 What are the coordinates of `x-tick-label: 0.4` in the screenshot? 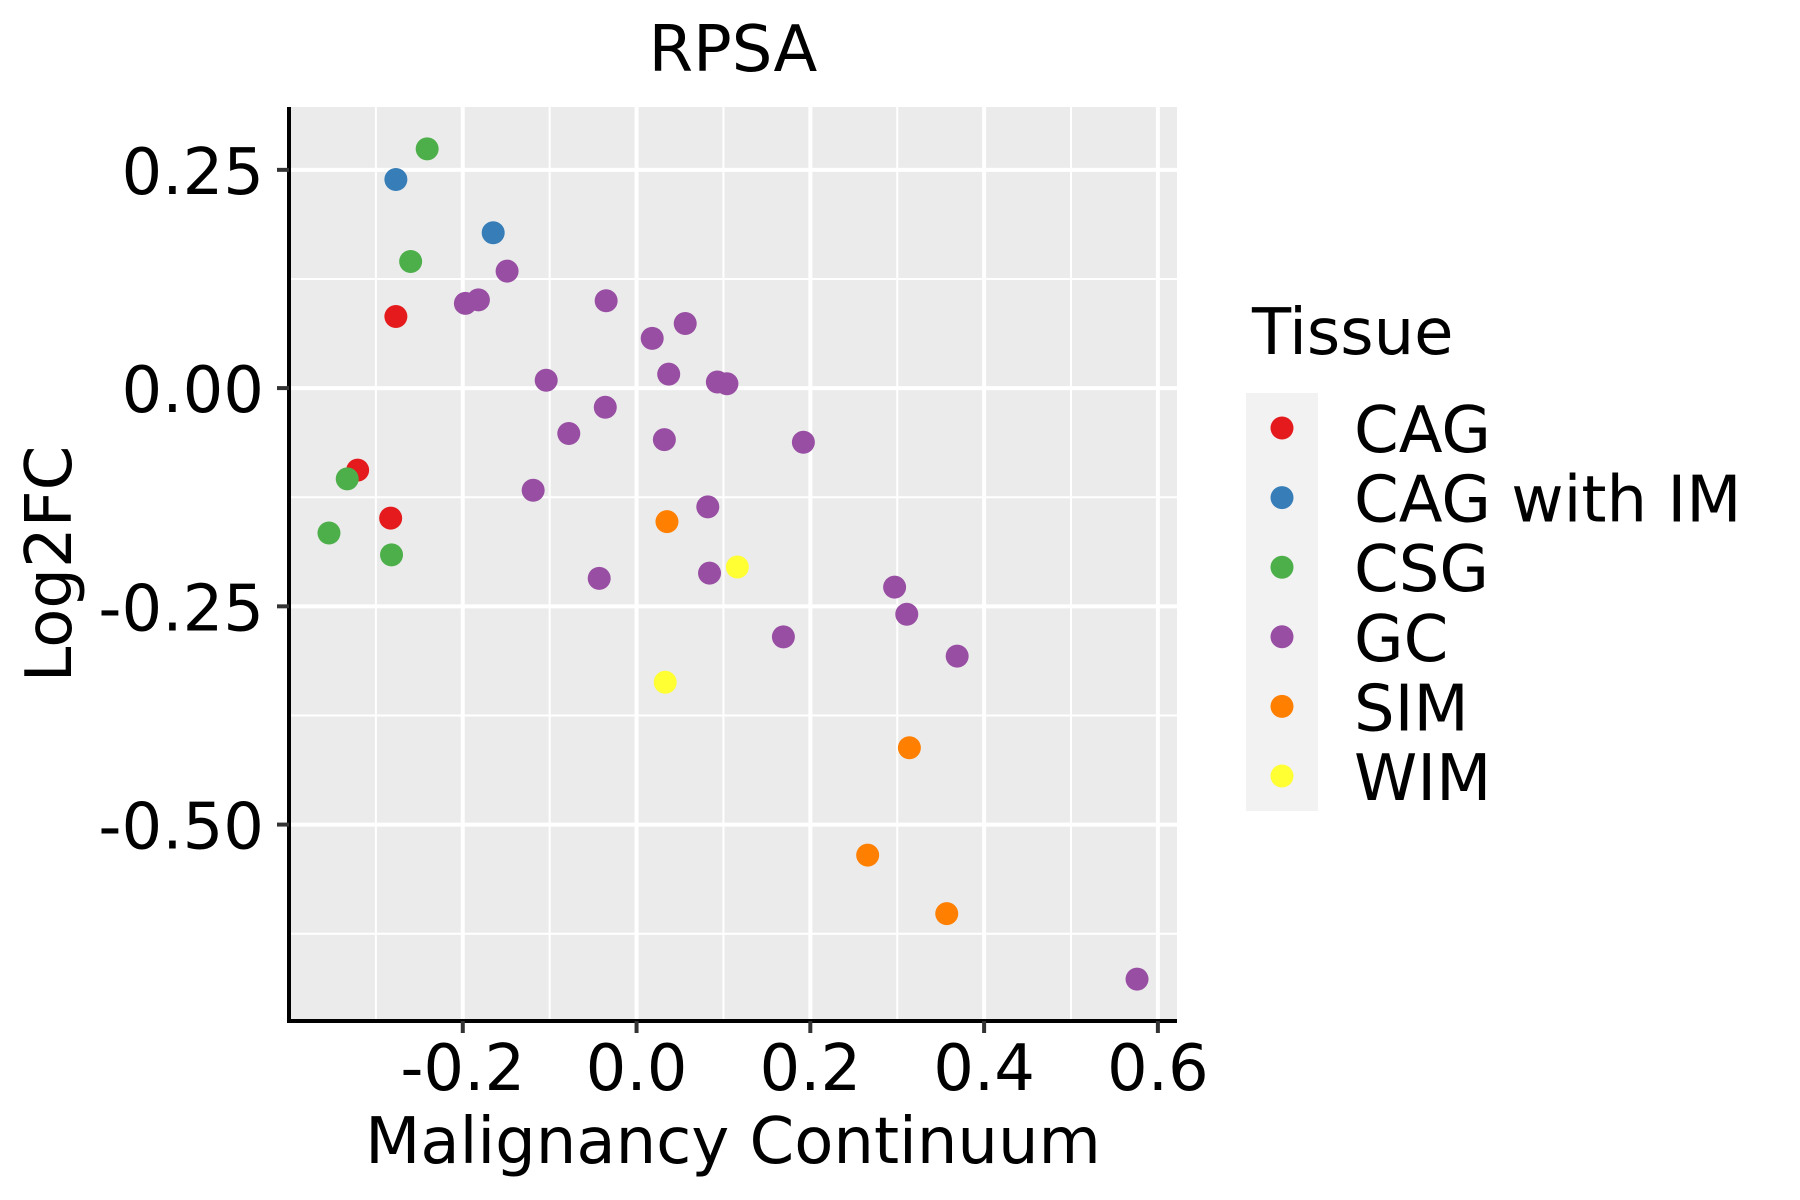 It's located at (984, 1069).